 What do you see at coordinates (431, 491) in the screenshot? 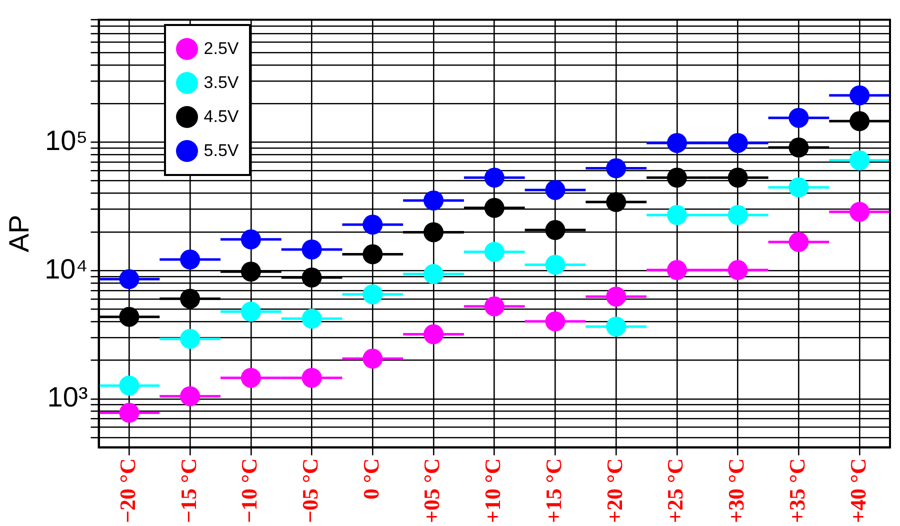
I see `x-tick-label: +05 °C` at bounding box center [431, 491].